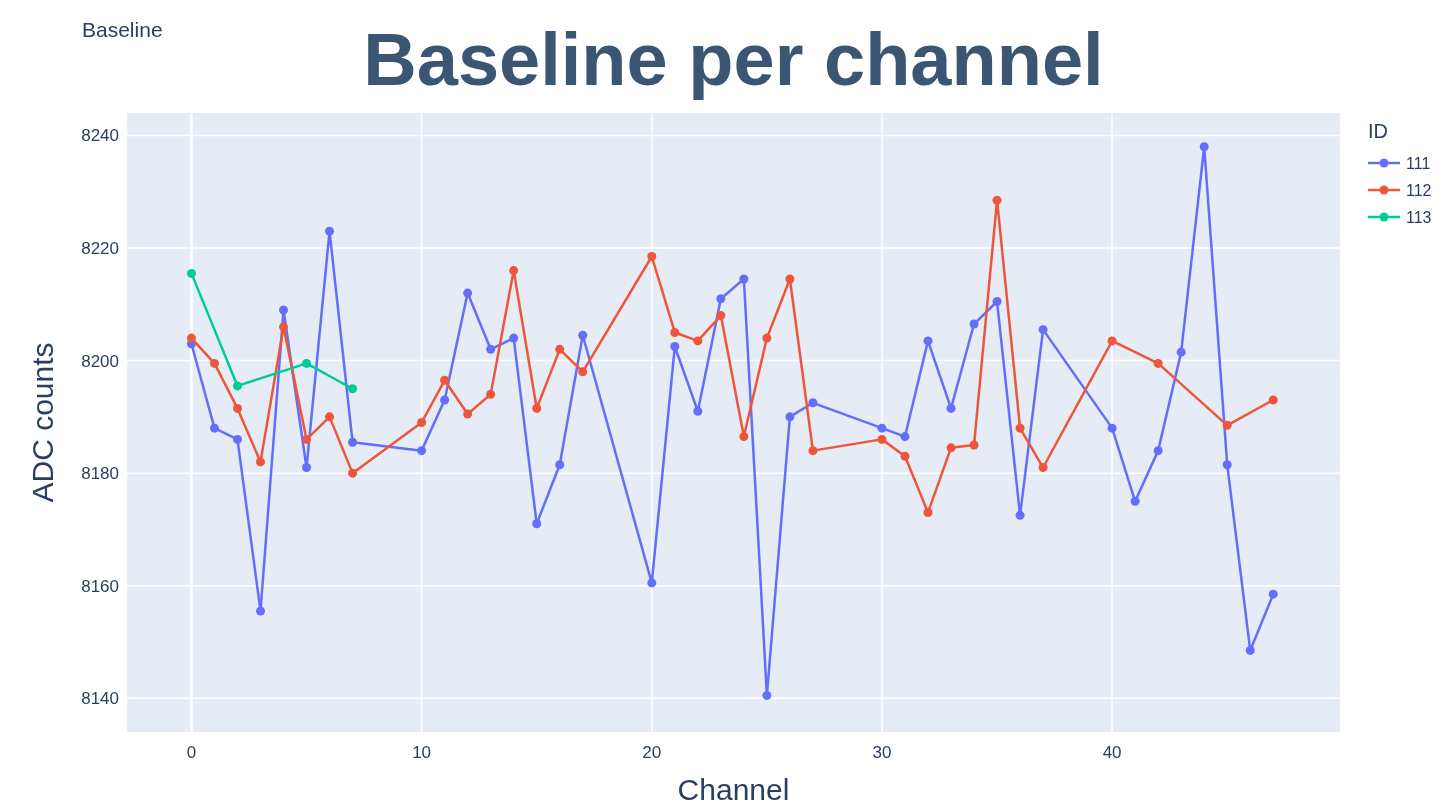  I want to click on chart-title: Baseline per channel, so click(733, 59).